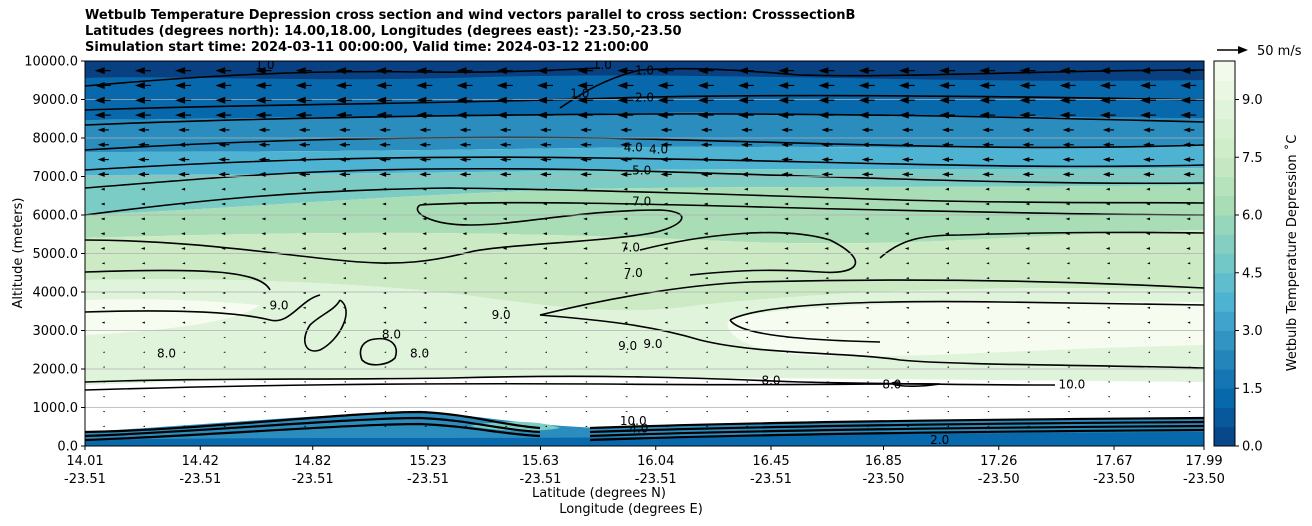  Describe the element at coordinates (631, 509) in the screenshot. I see `x-axis-label-longitude: Longitude (degrees E)` at that location.